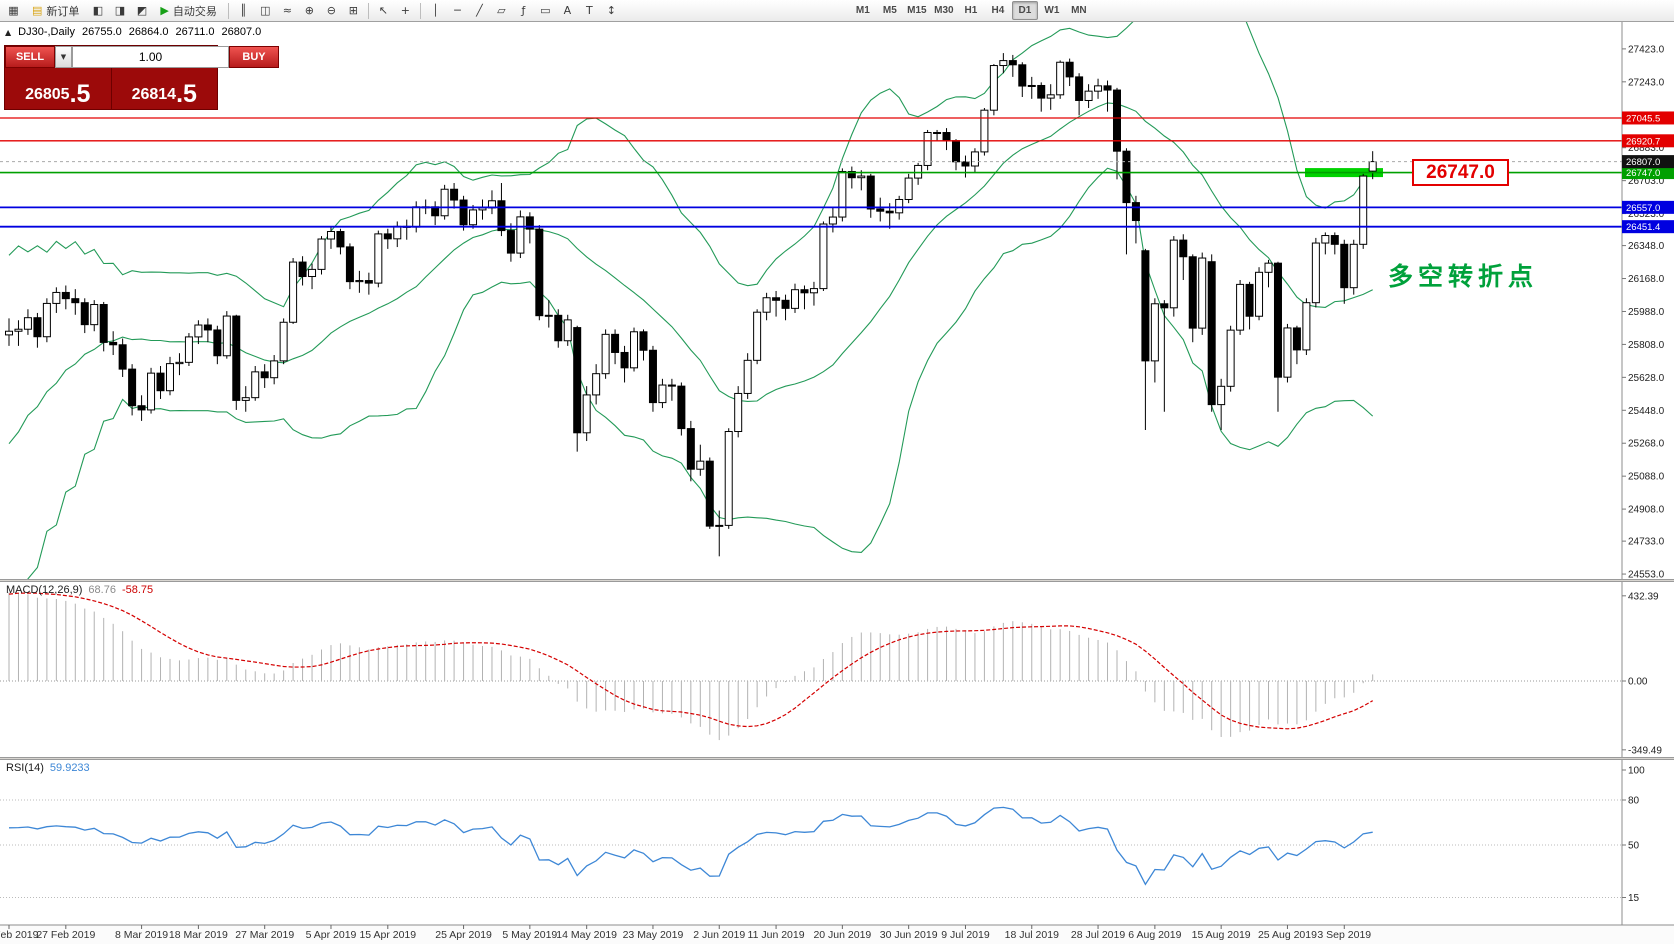  Describe the element at coordinates (47, 32) in the screenshot. I see `symbol-period-label: DJ30-,Daily` at that location.